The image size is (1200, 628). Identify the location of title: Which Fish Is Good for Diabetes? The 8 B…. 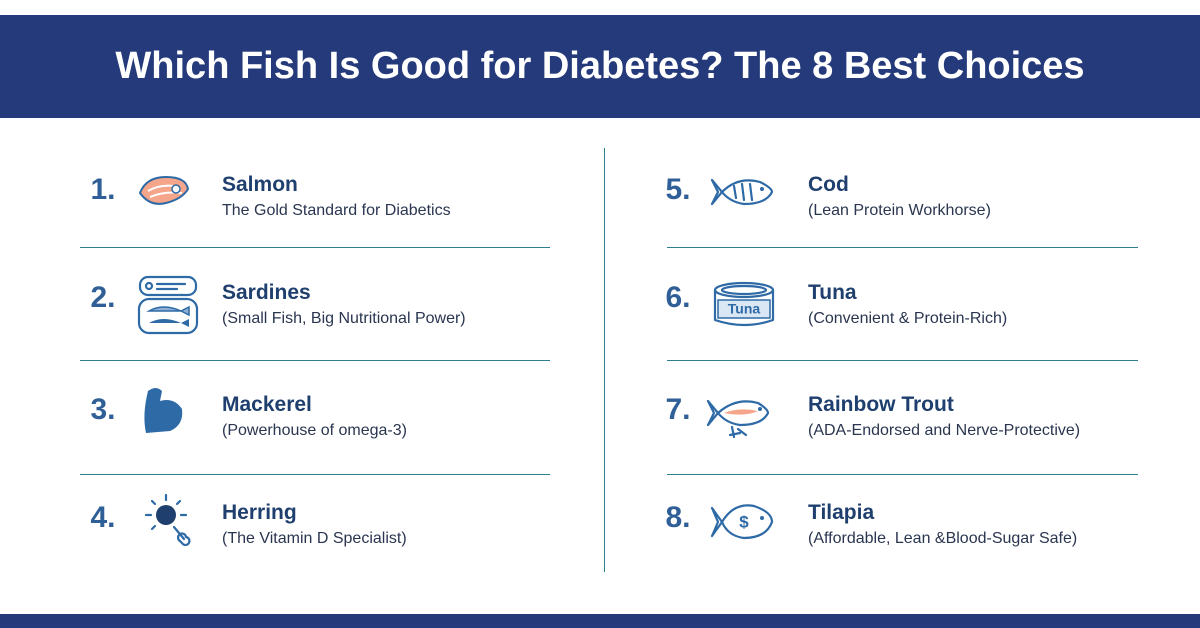
(600, 66).